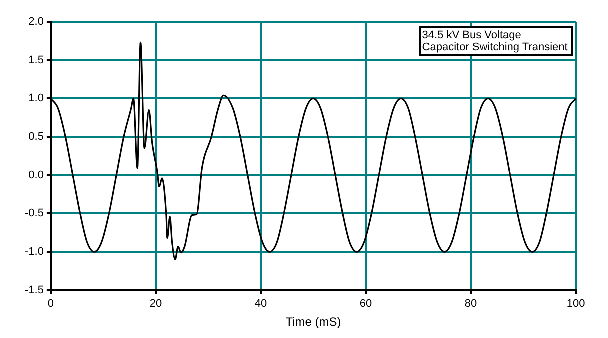 Image resolution: width=608 pixels, height=338 pixels. Describe the element at coordinates (156, 304) in the screenshot. I see `x-tick-label: 20` at that location.